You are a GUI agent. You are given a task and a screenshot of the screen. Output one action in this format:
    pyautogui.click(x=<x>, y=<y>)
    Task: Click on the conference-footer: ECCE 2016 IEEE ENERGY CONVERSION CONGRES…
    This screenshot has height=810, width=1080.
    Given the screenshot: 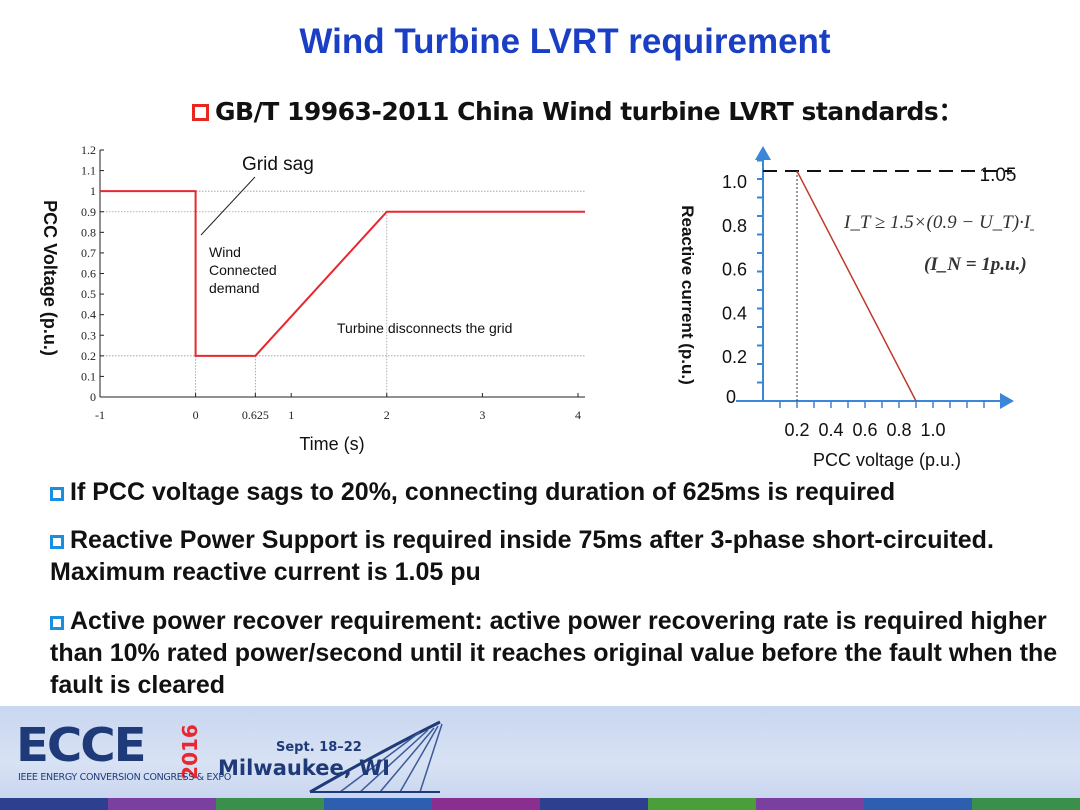 What is the action you would take?
    pyautogui.click(x=540, y=758)
    